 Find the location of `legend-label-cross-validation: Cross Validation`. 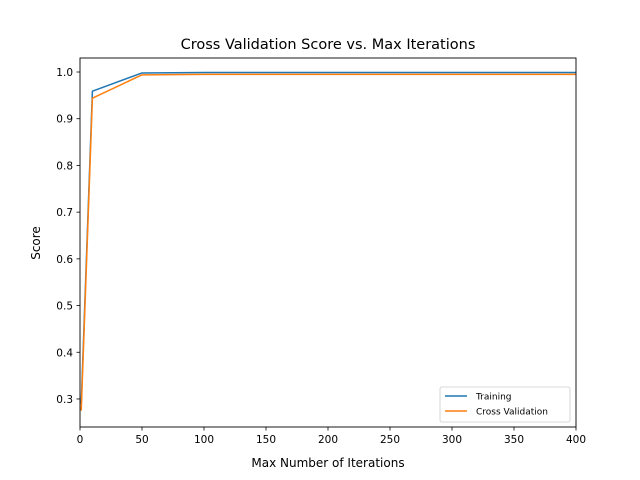

legend-label-cross-validation: Cross Validation is located at coordinates (512, 413).